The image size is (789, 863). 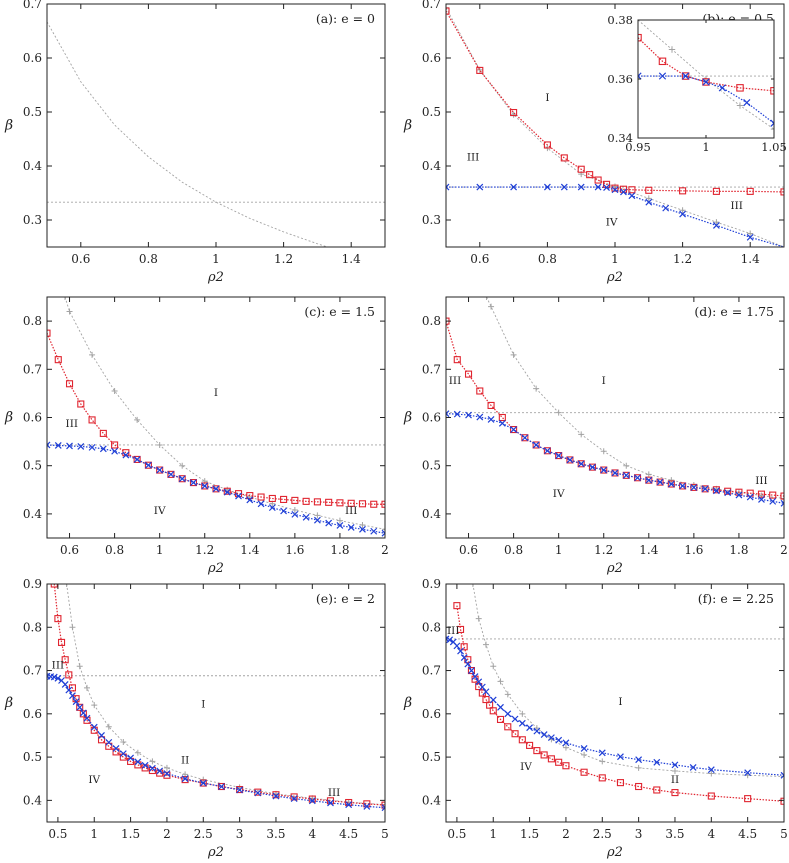 What do you see at coordinates (385, 550) in the screenshot?
I see `x-tick-label: 2` at bounding box center [385, 550].